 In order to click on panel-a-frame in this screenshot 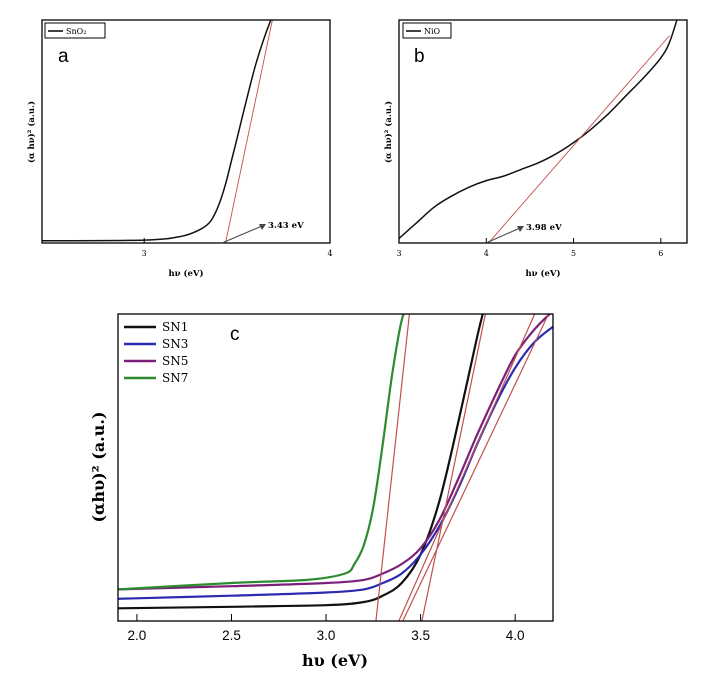, I will do `click(186, 131)`.